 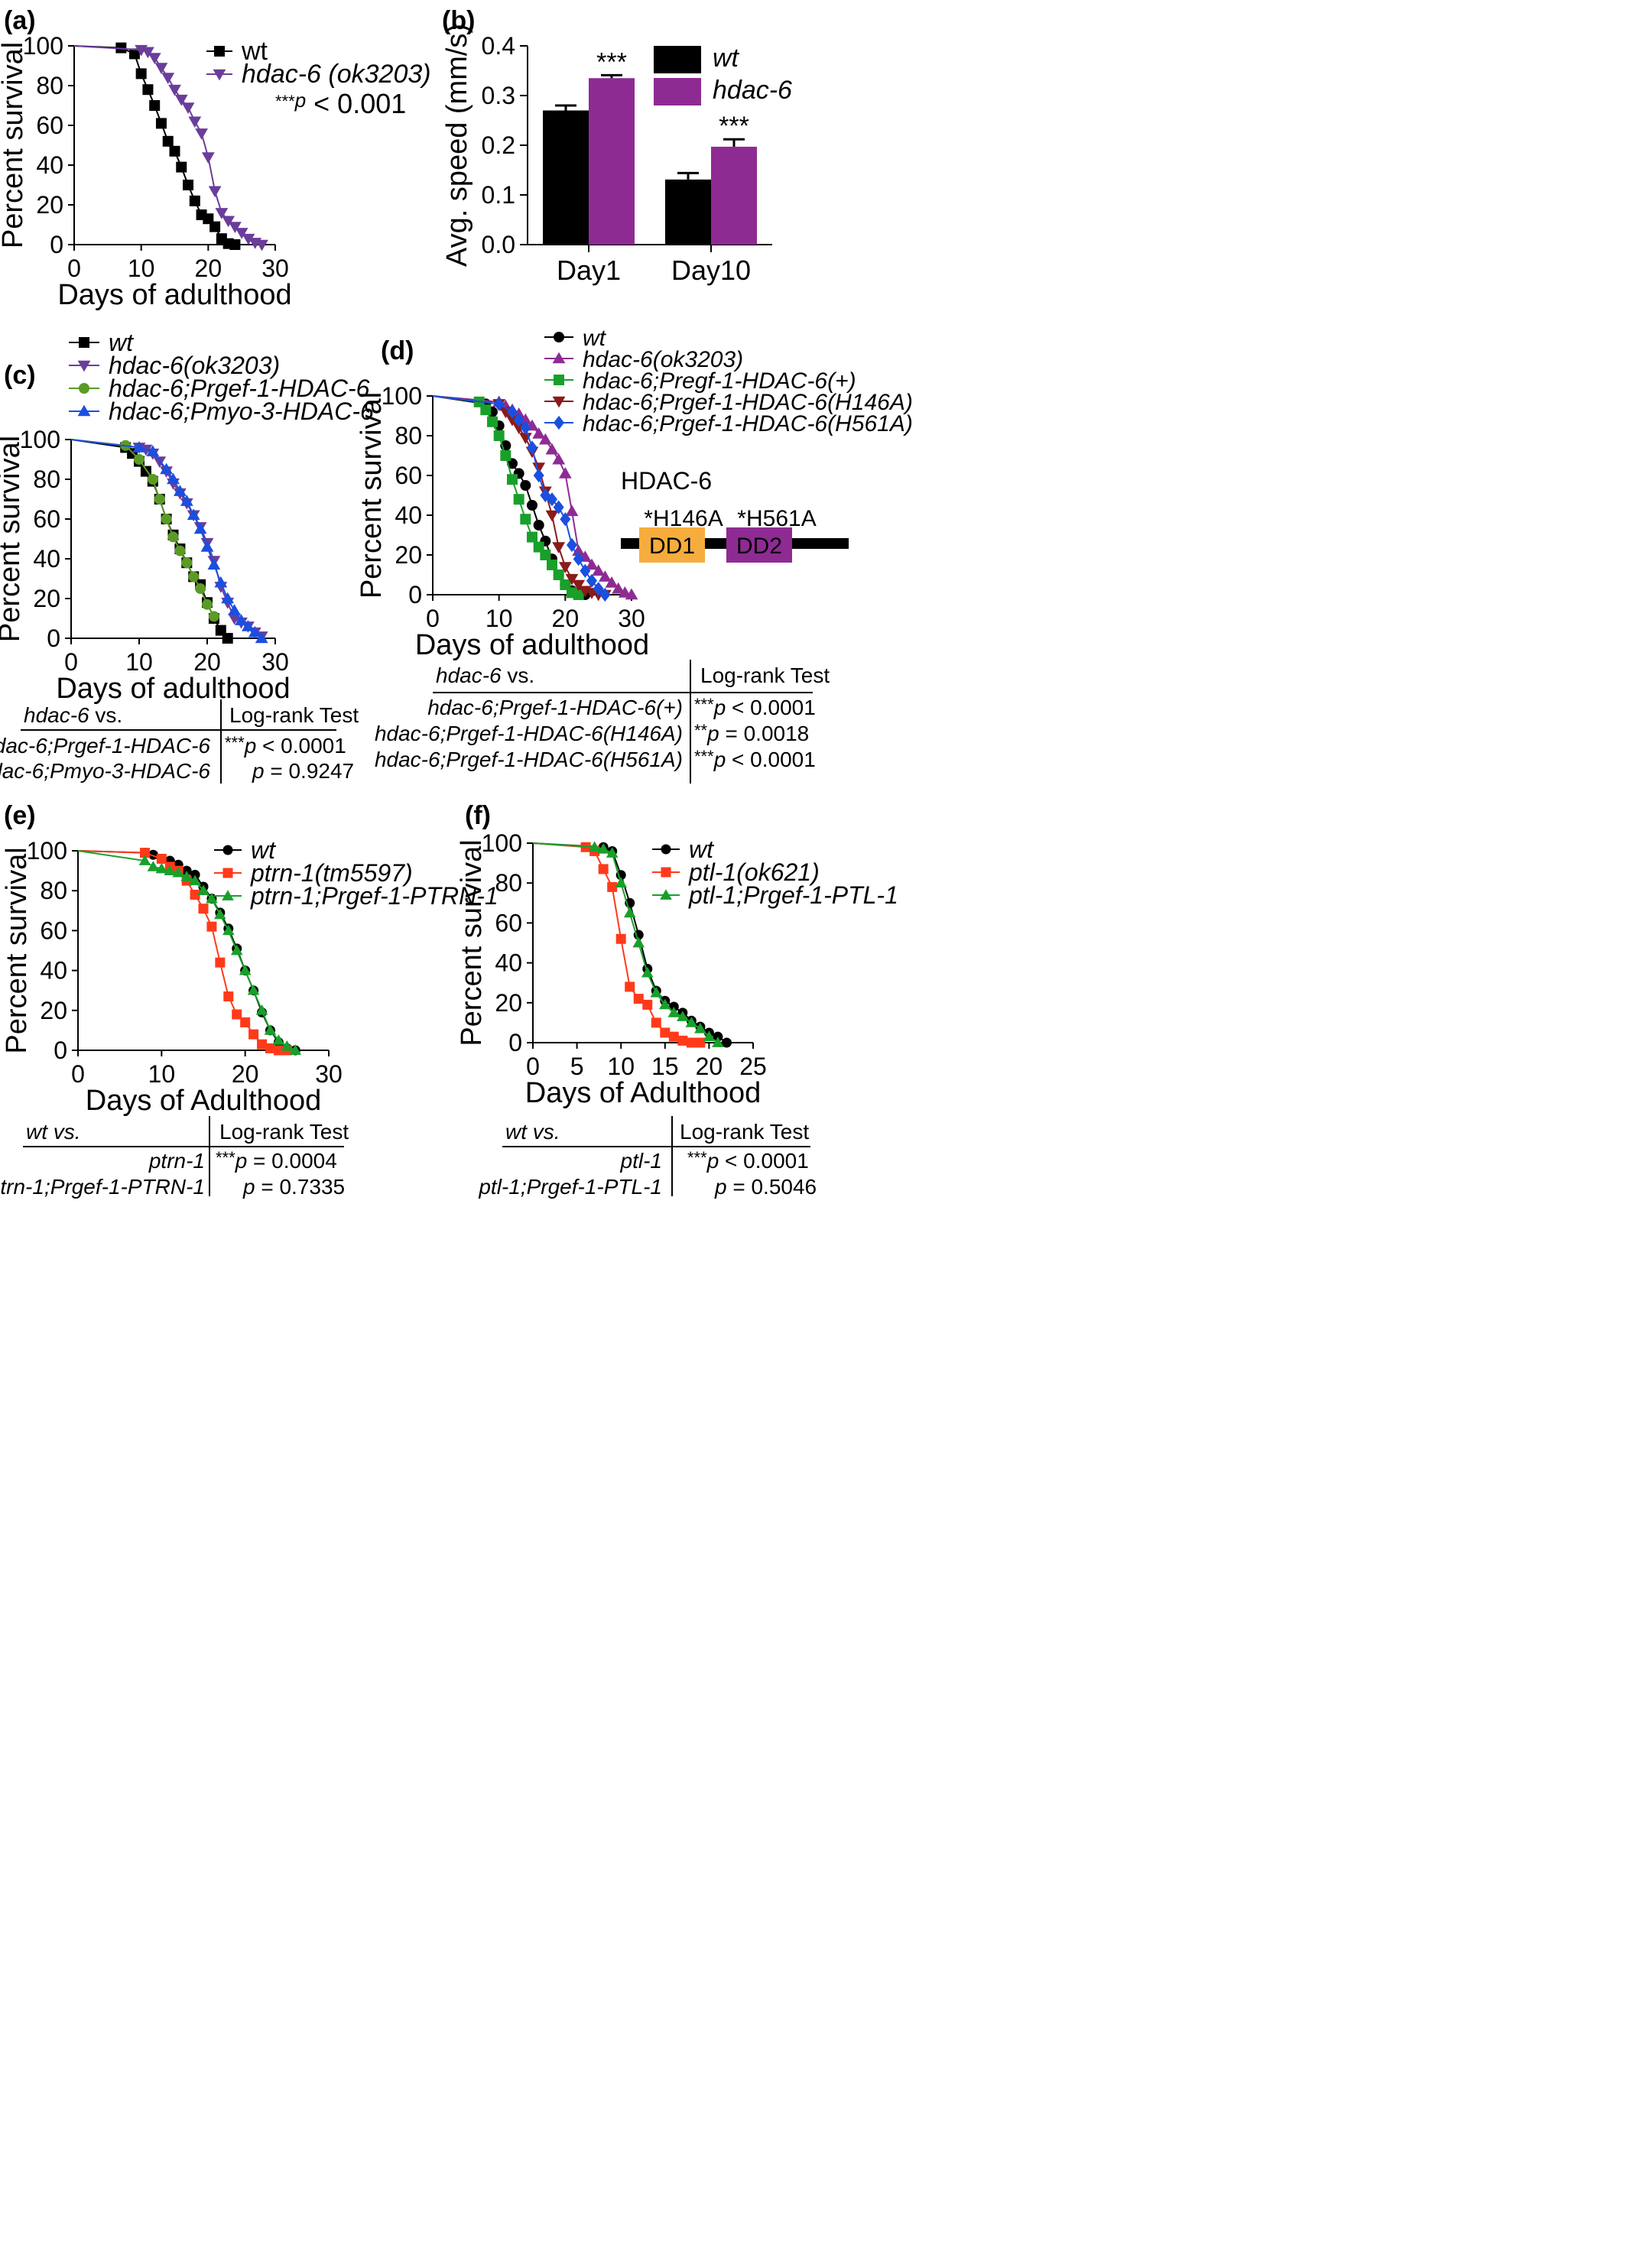 What do you see at coordinates (509, 1003) in the screenshot?
I see `y-tick-label: 20` at bounding box center [509, 1003].